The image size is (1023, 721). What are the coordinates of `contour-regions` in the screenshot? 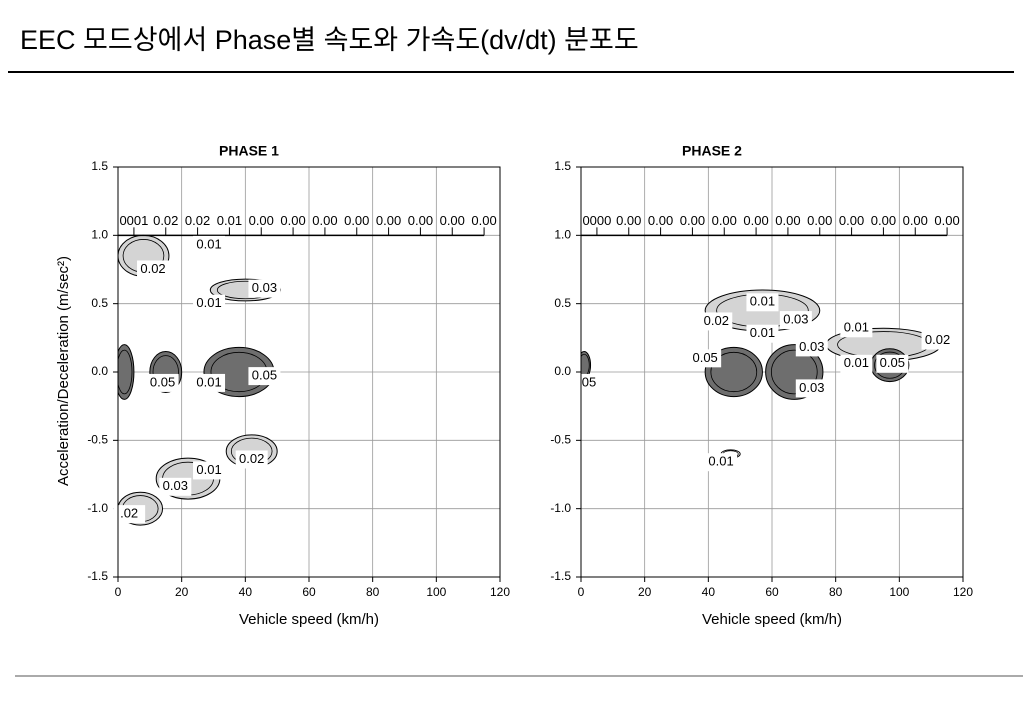 It's located at (761, 374).